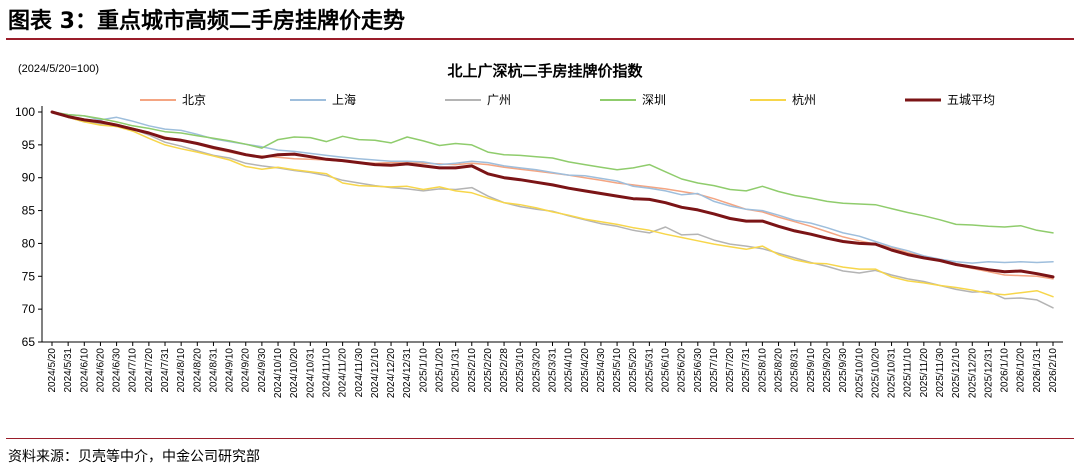 The height and width of the screenshot is (470, 1080). I want to click on x-tick-label: 2026/1/20, so click(1021, 370).